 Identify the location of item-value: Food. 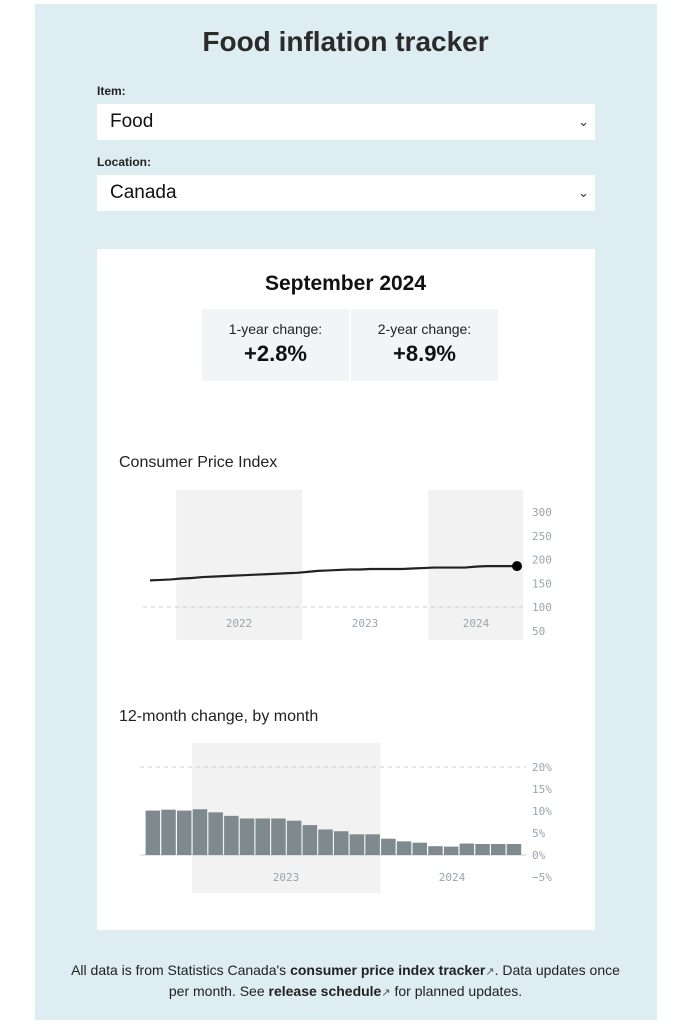
(132, 121).